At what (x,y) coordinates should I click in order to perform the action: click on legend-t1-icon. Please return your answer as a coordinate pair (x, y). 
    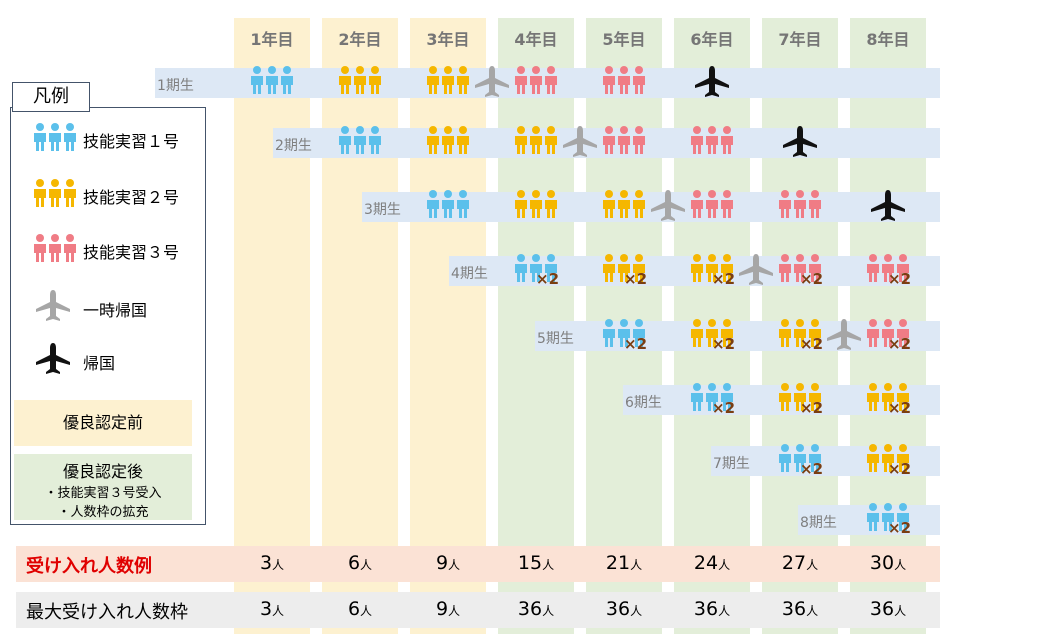
    Looking at the image, I should click on (55, 139).